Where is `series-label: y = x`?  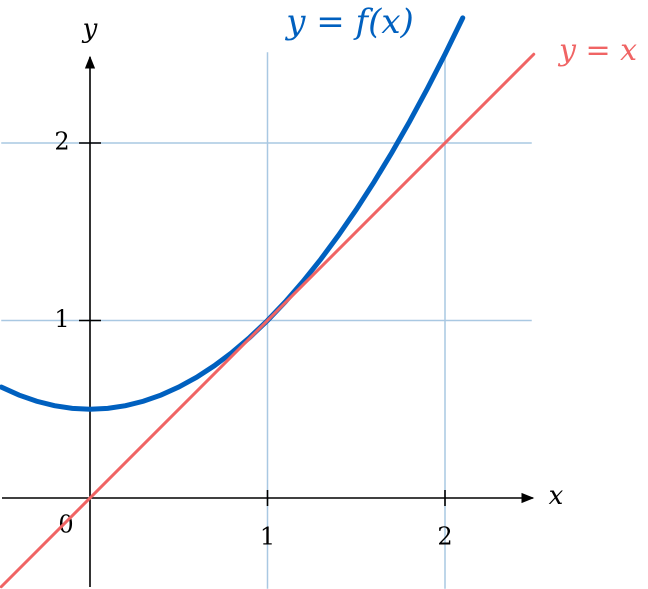 series-label: y = x is located at coordinates (597, 50).